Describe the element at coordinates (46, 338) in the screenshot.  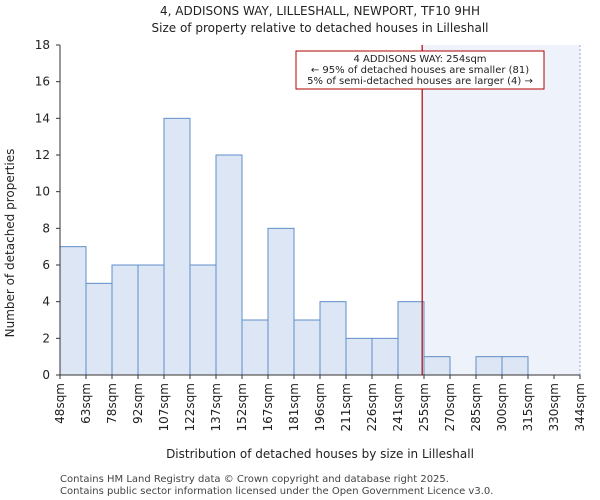
I see `y-tick-label: 2` at that location.